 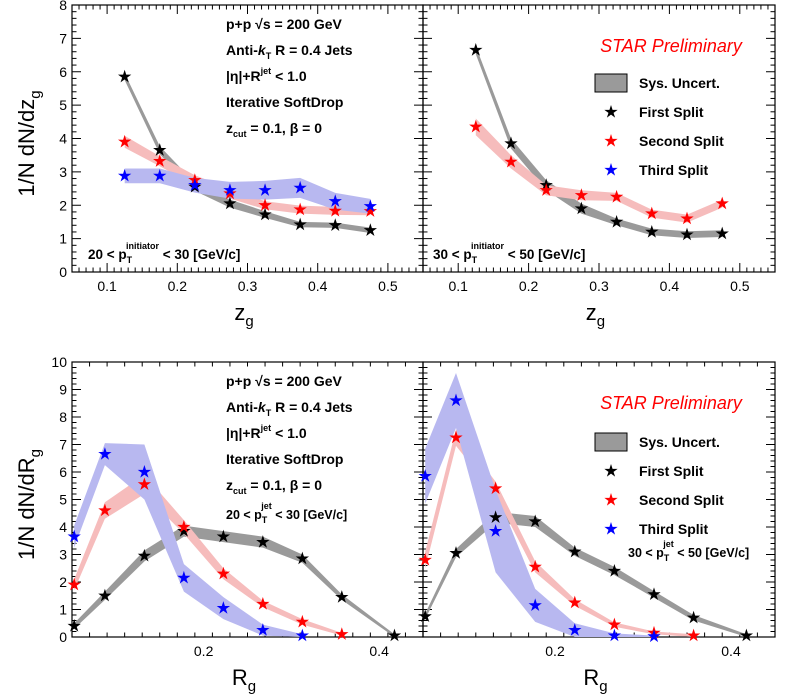 I want to click on legend-label: Sys. Uncert., so click(x=679, y=83).